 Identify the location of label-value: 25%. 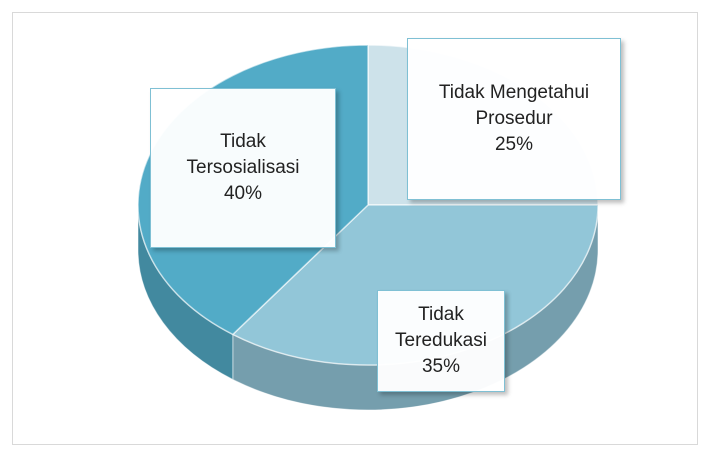
(514, 144).